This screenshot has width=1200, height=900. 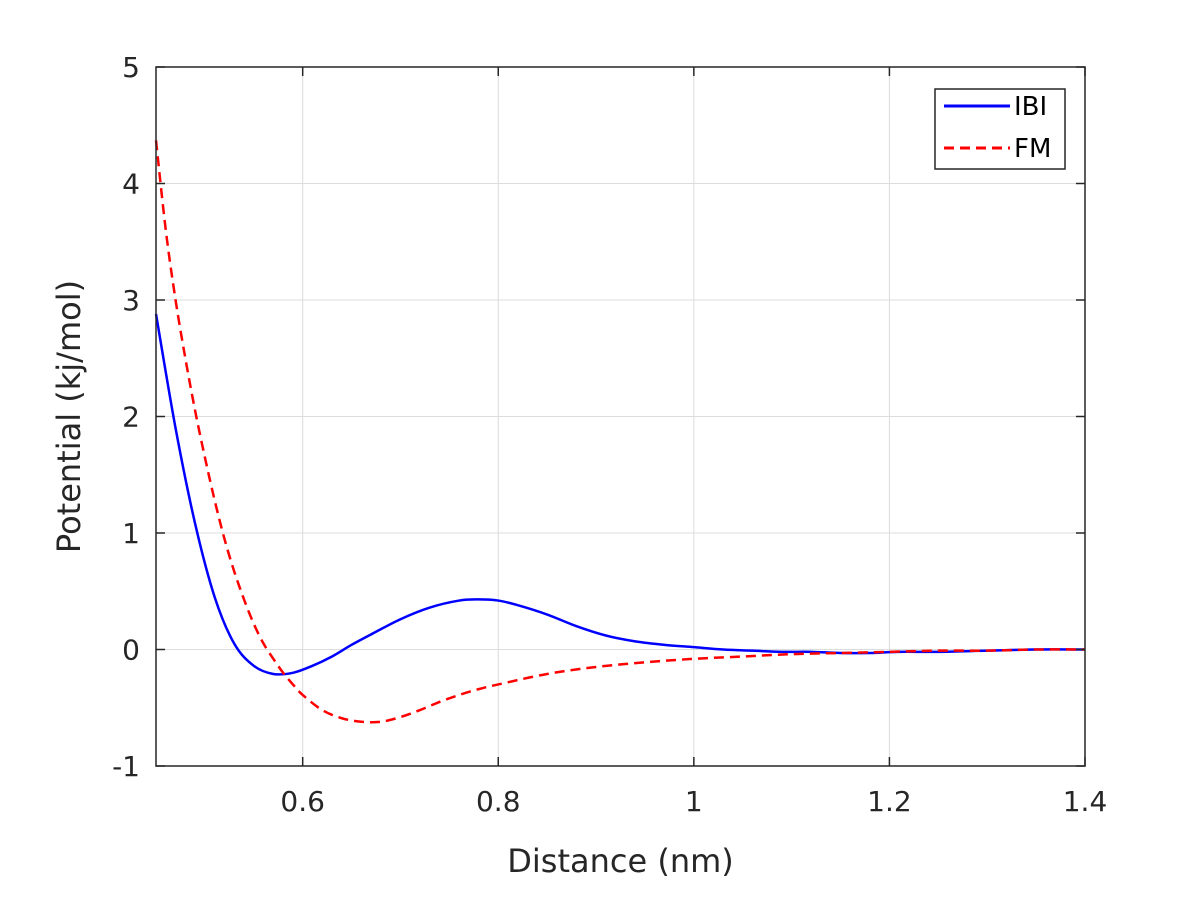 What do you see at coordinates (69, 416) in the screenshot?
I see `y-axis-title: Potential (kj/mol)` at bounding box center [69, 416].